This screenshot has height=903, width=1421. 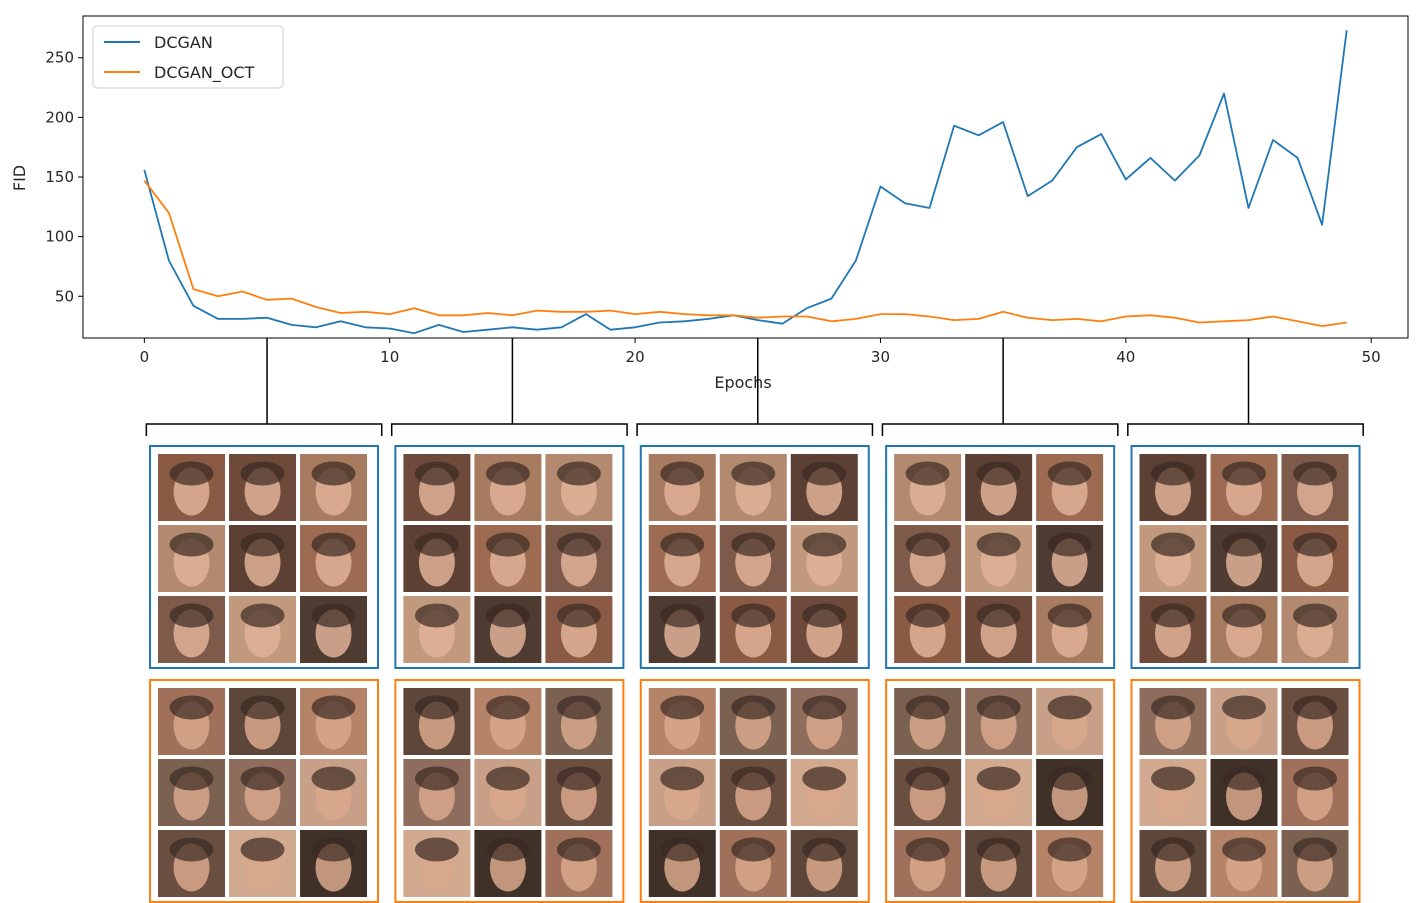 I want to click on y-tick-label: 50, so click(x=64, y=296).